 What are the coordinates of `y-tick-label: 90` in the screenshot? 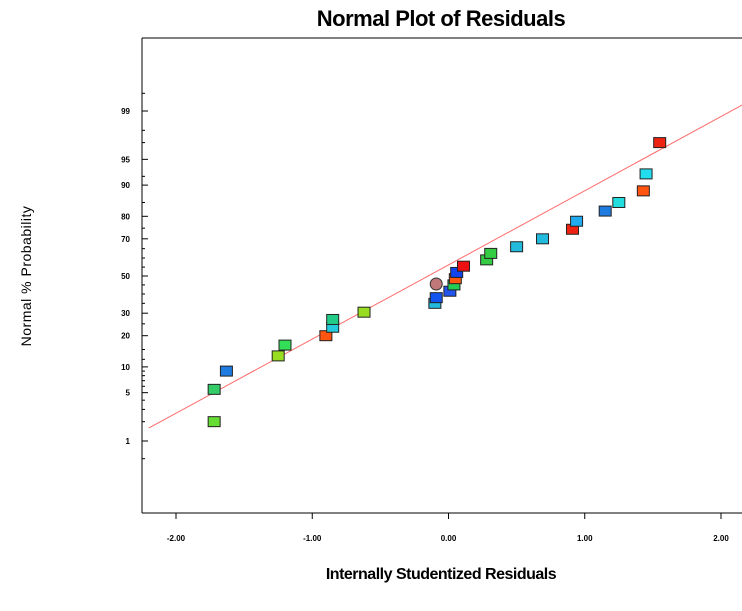 It's located at (125, 185).